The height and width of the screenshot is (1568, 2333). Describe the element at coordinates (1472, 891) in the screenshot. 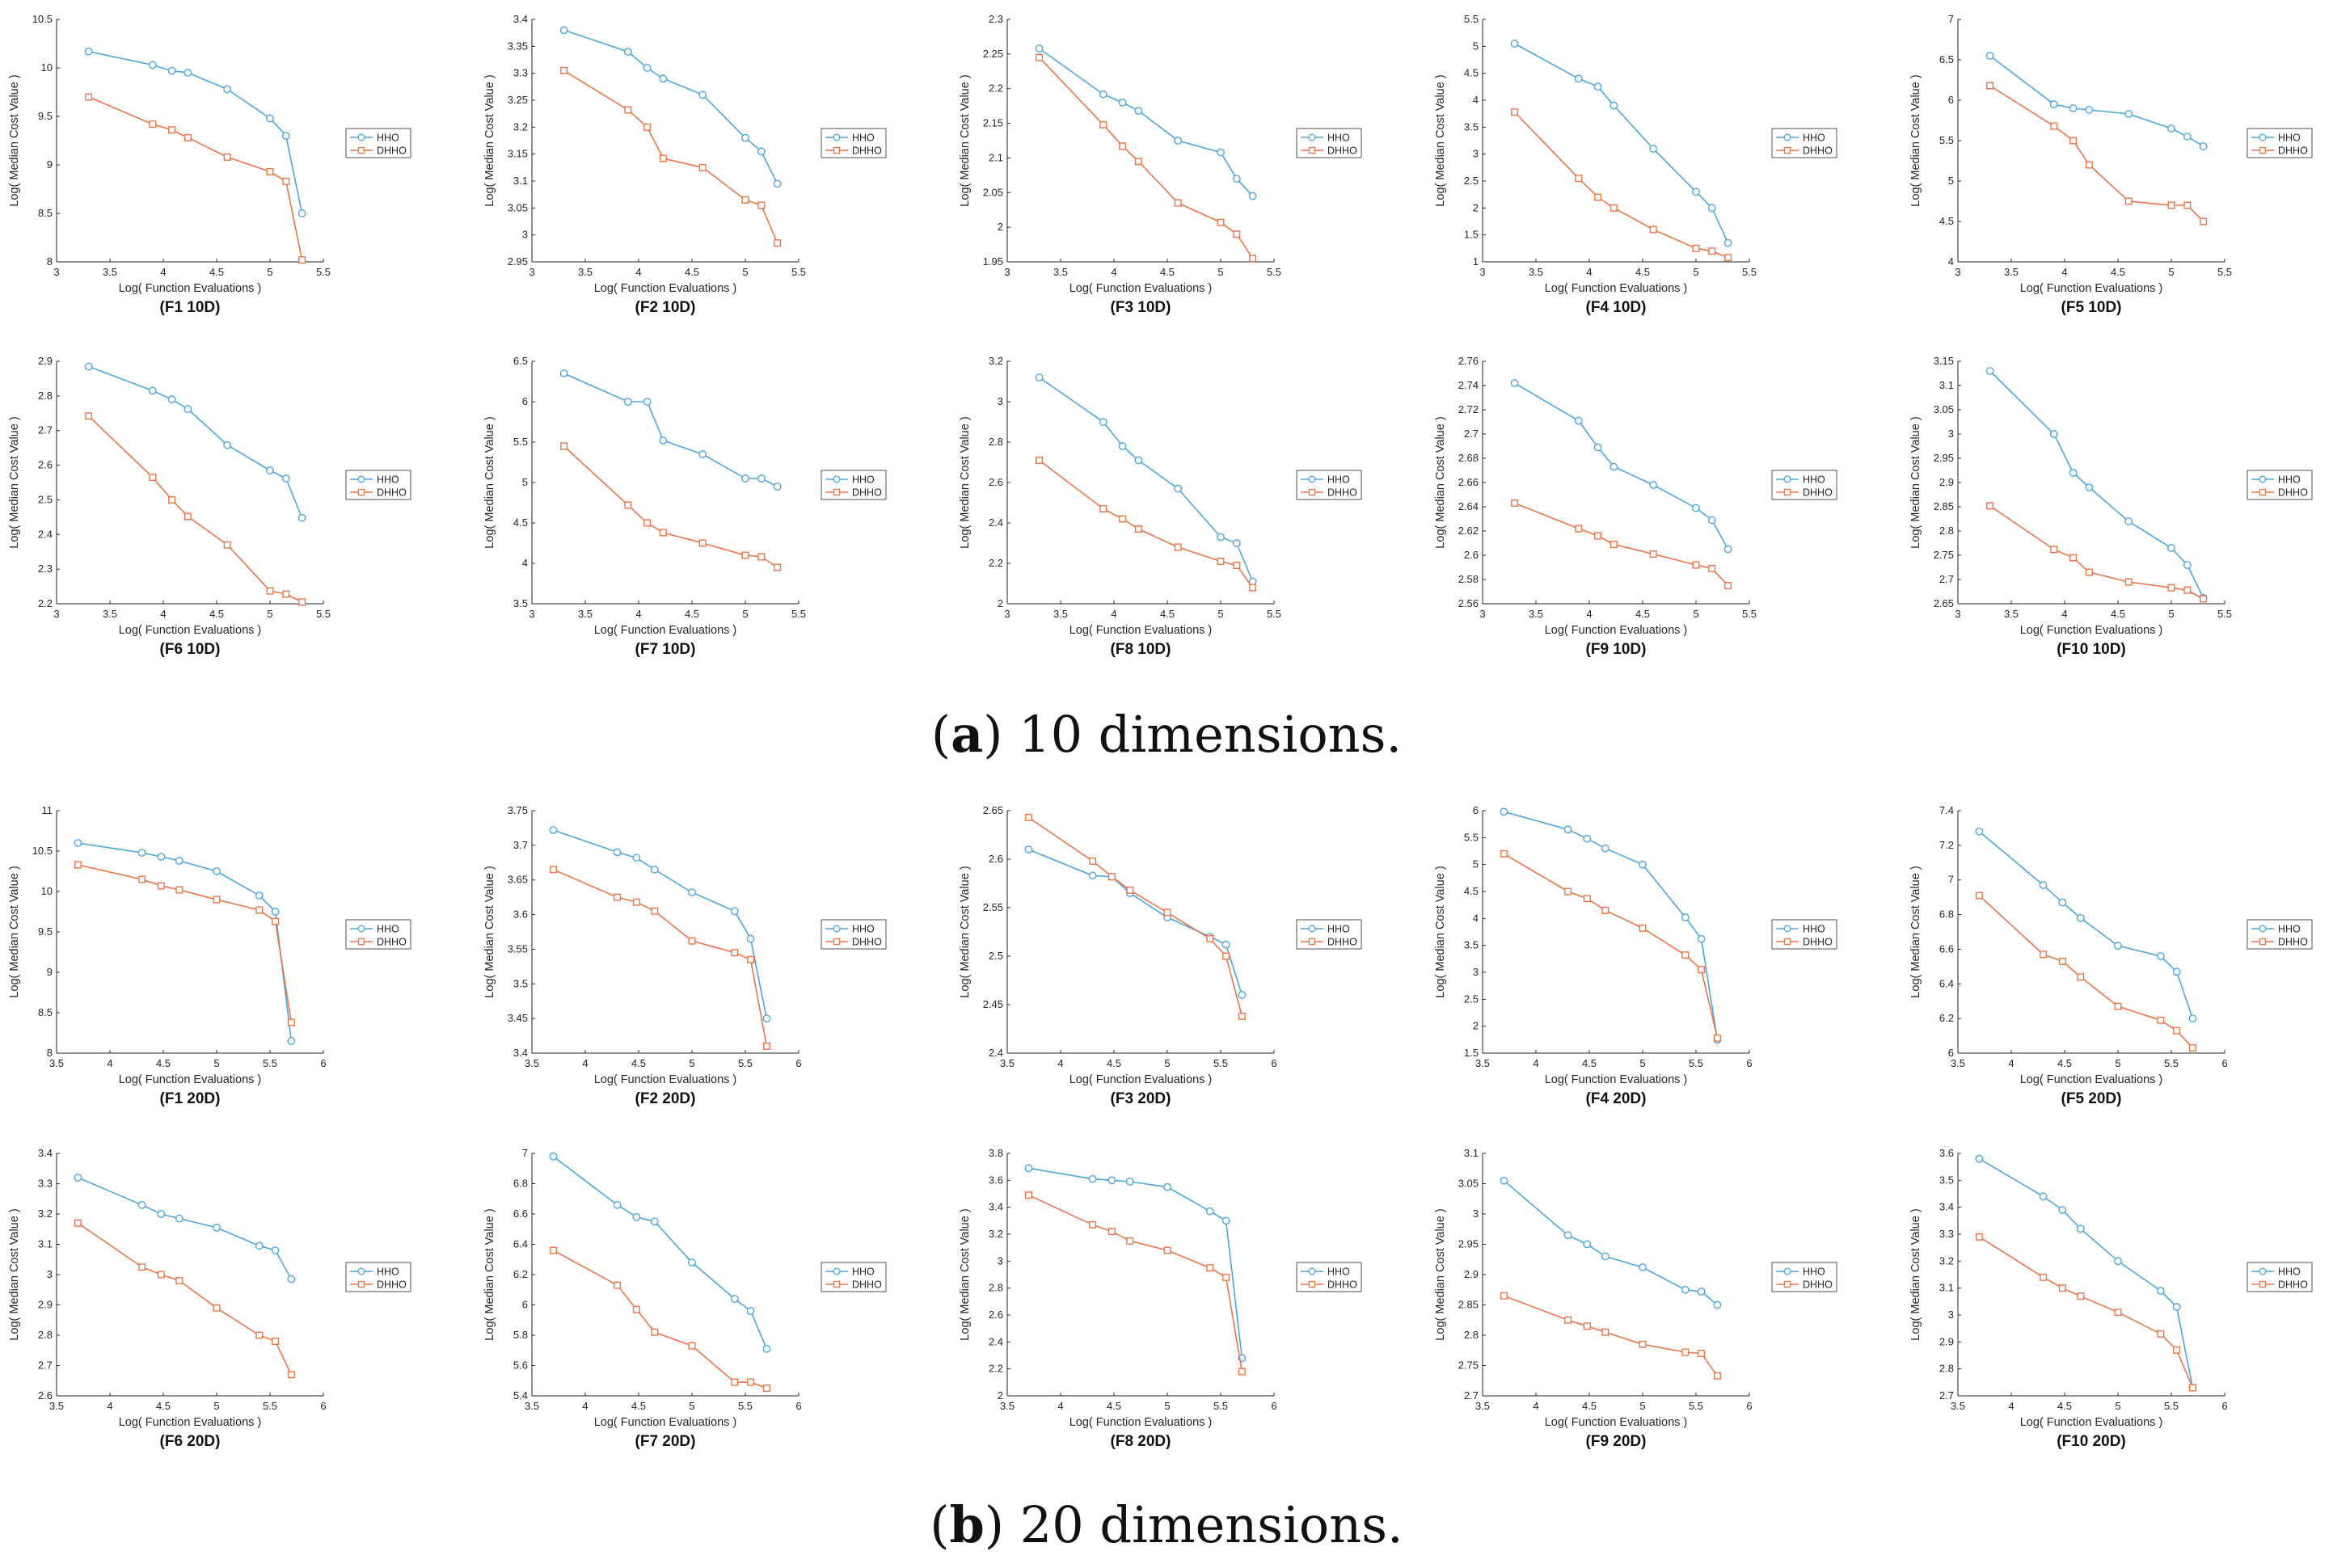

I see `y-tick-label: 4.5` at that location.